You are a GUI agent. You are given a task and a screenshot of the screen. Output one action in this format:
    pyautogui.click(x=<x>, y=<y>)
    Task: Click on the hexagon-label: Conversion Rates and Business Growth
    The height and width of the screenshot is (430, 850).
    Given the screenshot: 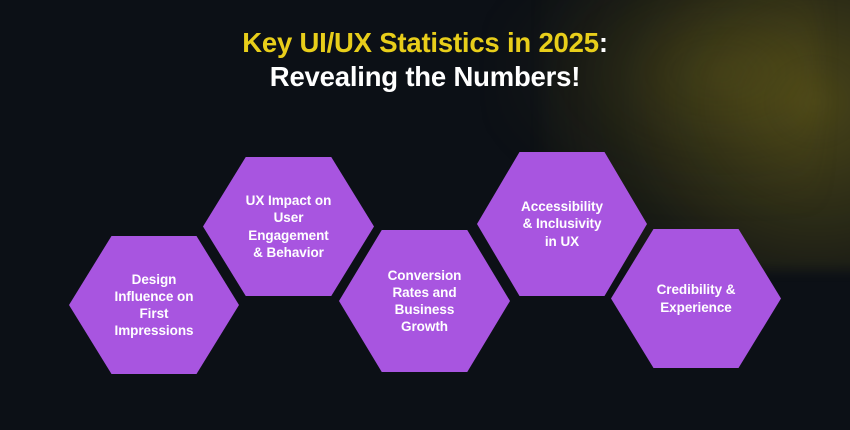 What is the action you would take?
    pyautogui.click(x=424, y=301)
    